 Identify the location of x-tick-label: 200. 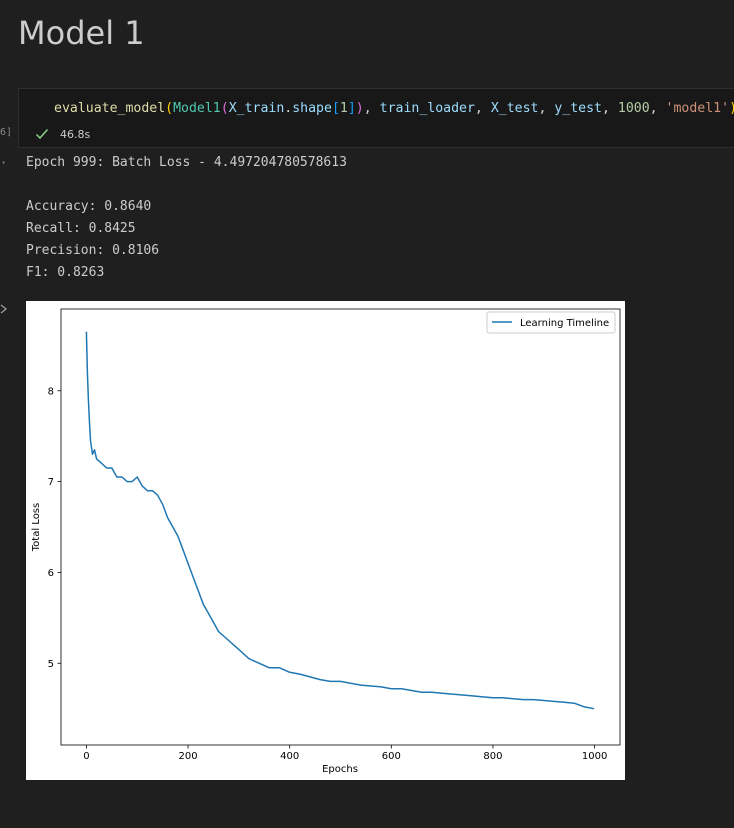
(187, 756).